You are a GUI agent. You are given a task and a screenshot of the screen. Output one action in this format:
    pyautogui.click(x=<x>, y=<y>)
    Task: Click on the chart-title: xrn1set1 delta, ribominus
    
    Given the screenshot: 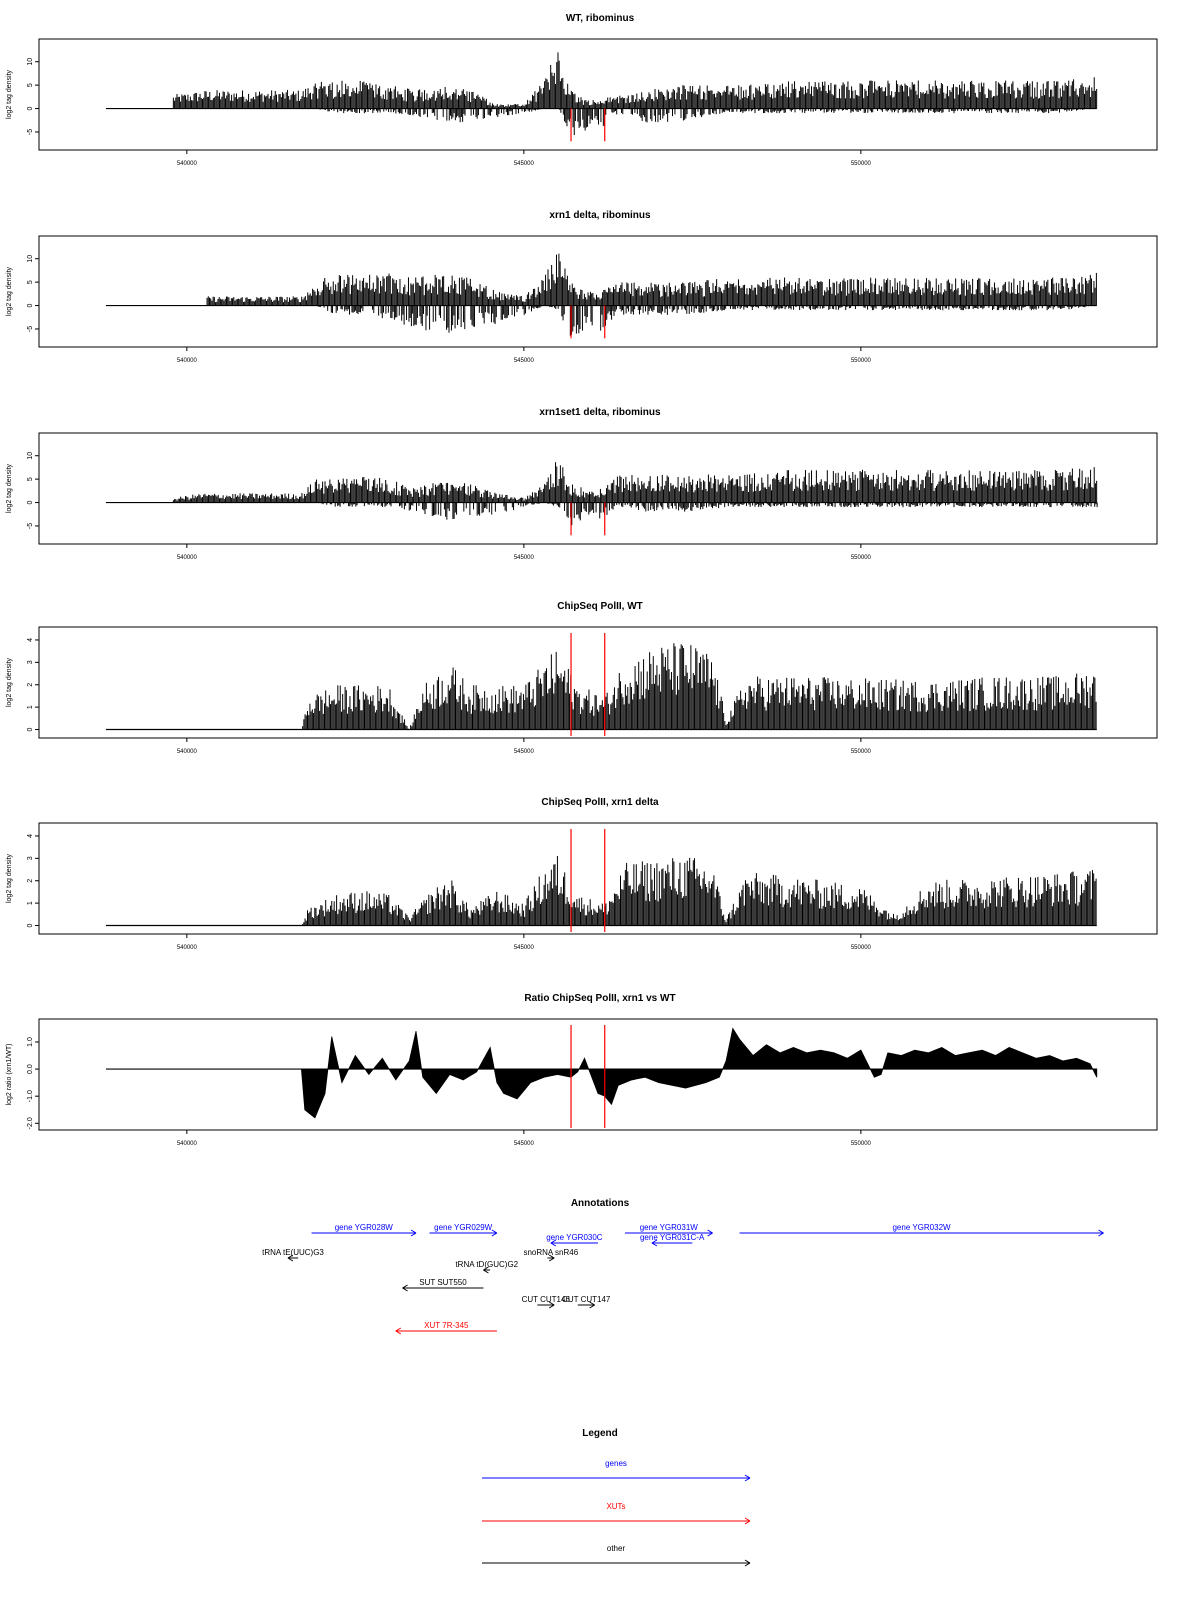 What is the action you would take?
    pyautogui.click(x=600, y=412)
    